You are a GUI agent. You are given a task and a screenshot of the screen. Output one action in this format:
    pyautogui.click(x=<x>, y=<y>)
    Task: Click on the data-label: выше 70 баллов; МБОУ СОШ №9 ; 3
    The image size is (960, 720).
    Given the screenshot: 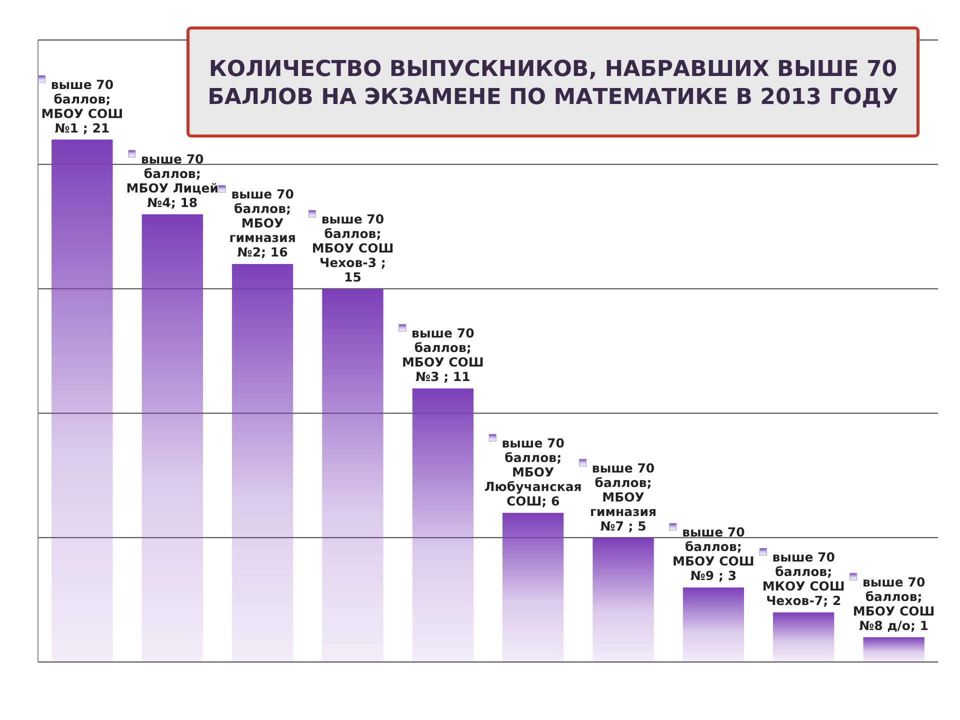 What is the action you would take?
    pyautogui.click(x=713, y=554)
    